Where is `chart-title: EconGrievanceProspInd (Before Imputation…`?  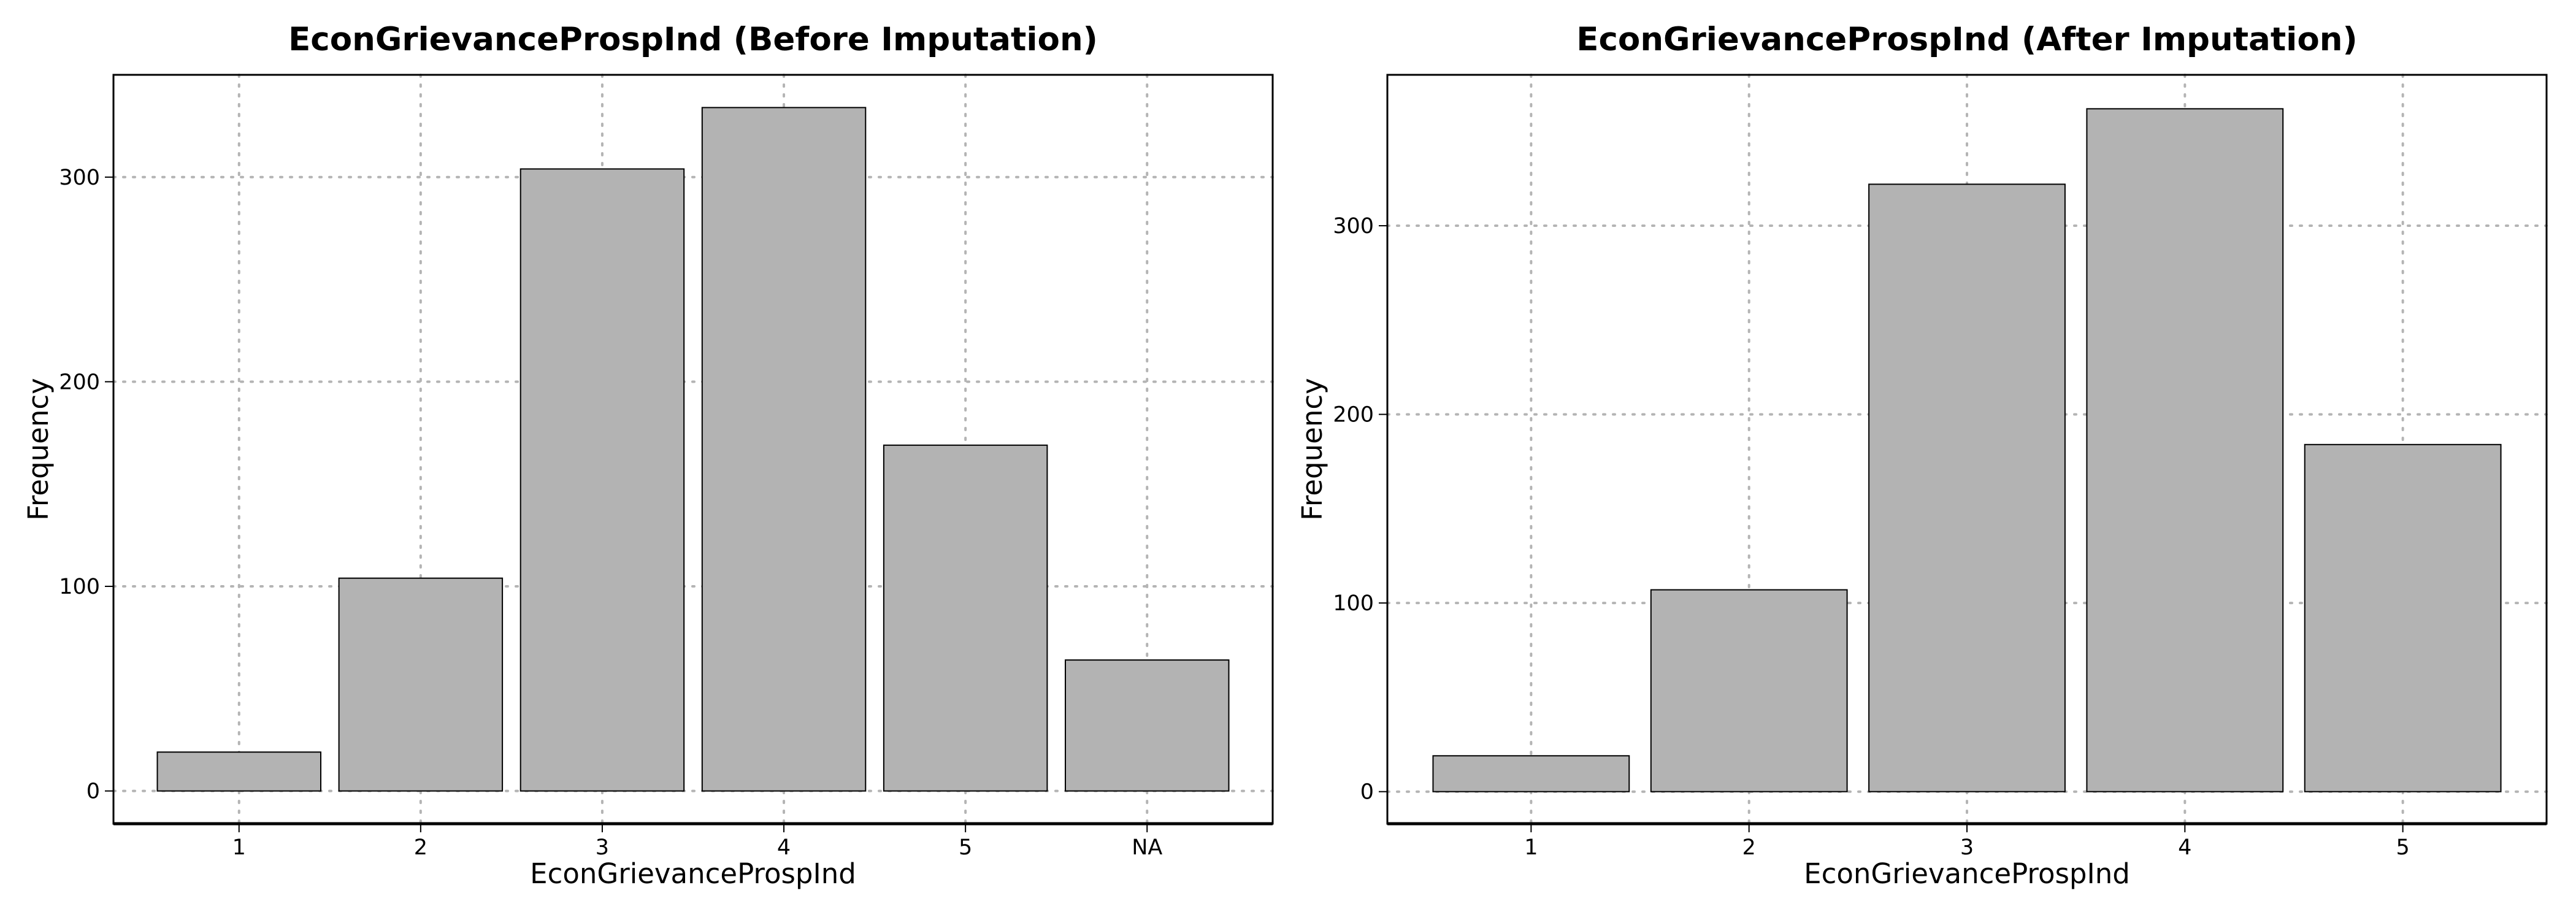
chart-title: EconGrievanceProspInd (Before Imputation… is located at coordinates (693, 39).